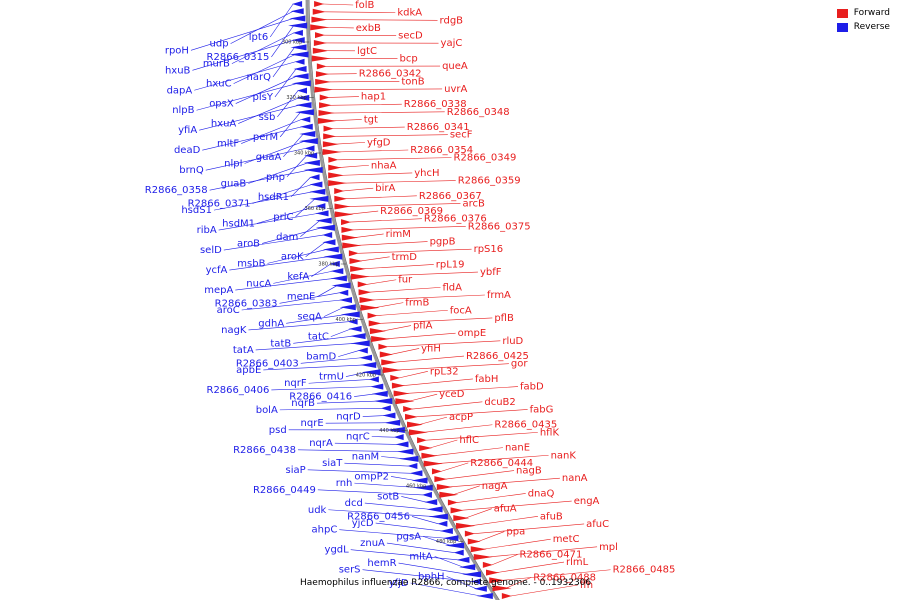  I want to click on gene-label: yceD, so click(452, 394).